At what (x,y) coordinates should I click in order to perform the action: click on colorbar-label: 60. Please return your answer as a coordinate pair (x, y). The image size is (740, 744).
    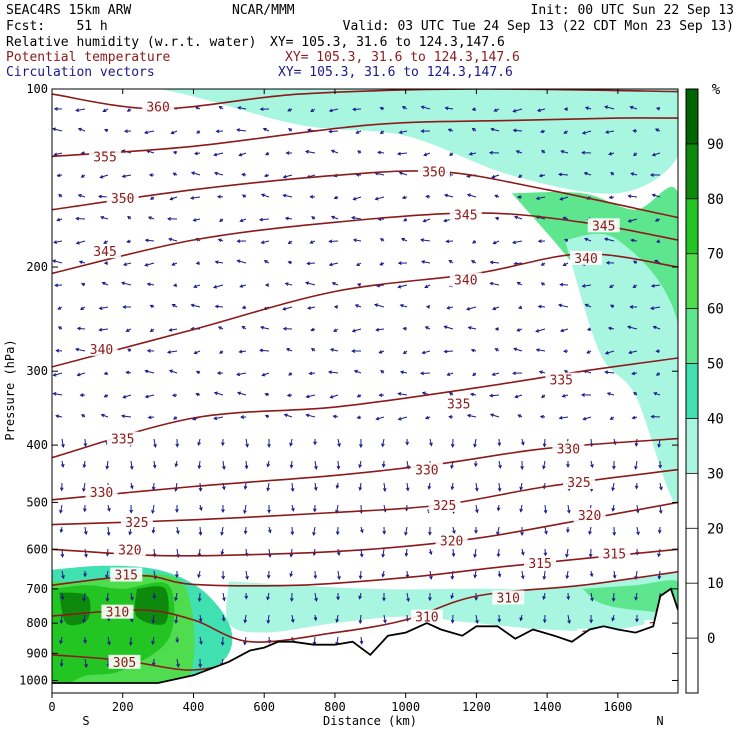
    Looking at the image, I should click on (715, 310).